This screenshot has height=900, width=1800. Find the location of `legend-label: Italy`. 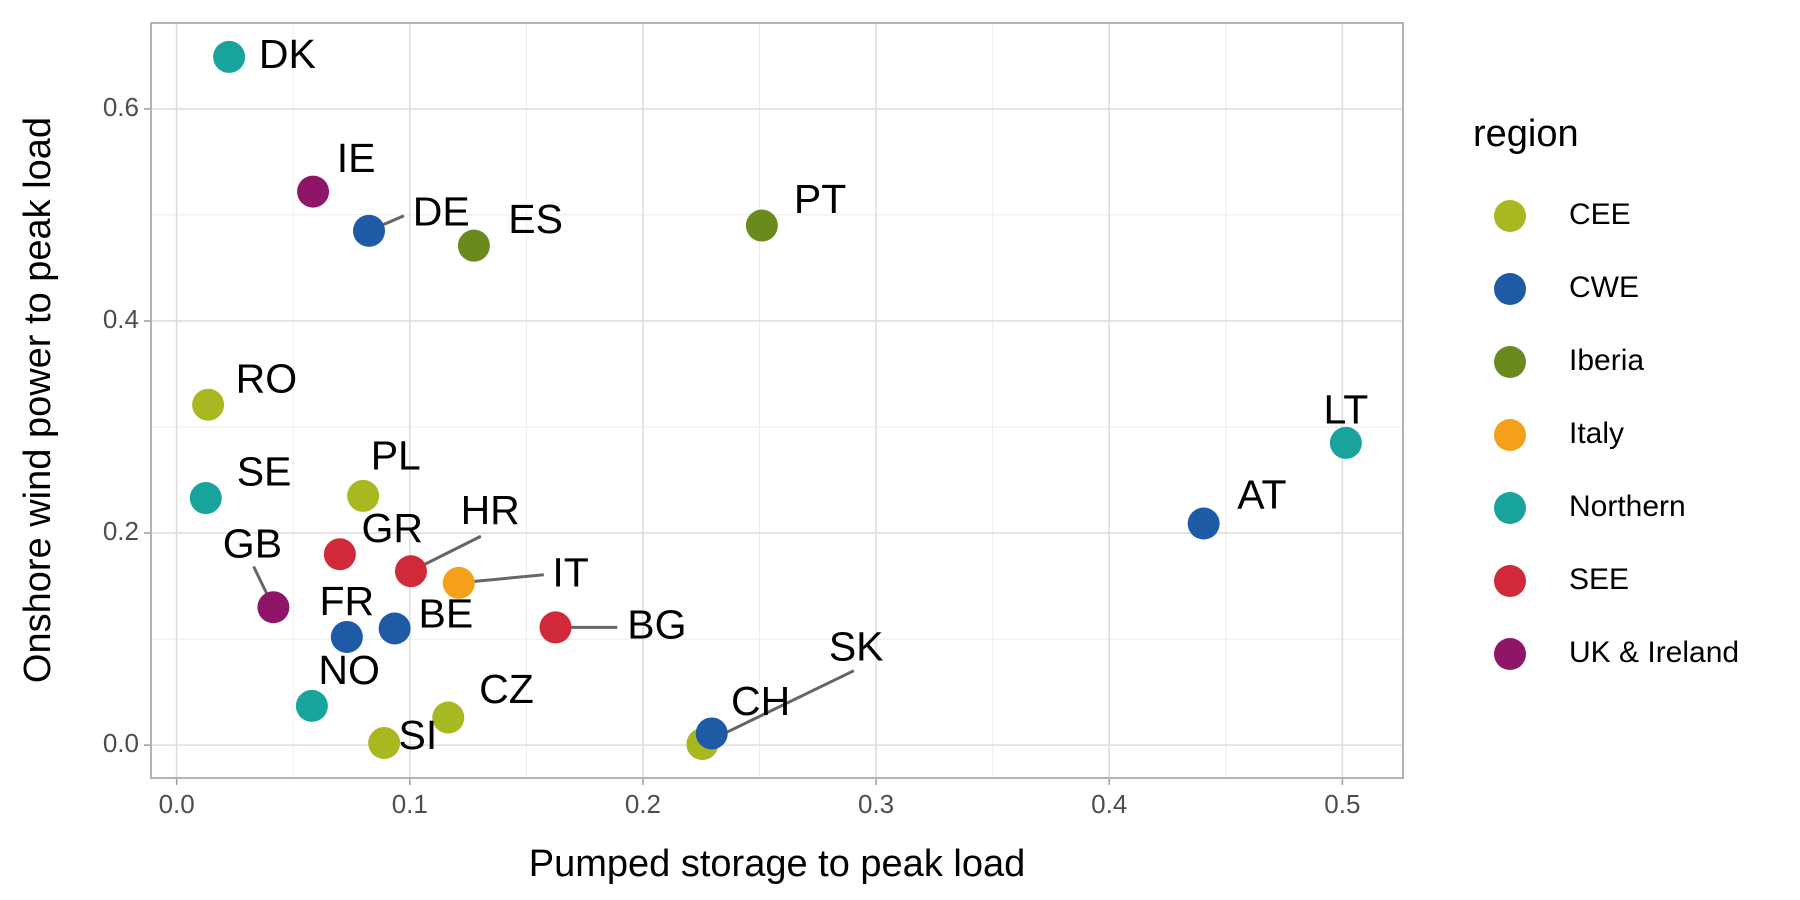

legend-label: Italy is located at coordinates (1596, 433).